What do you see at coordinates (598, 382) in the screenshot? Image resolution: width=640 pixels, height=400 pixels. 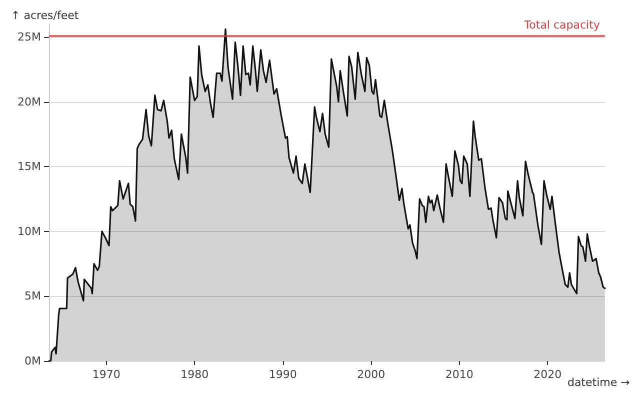 I see `x-axis-title: datetime →` at bounding box center [598, 382].